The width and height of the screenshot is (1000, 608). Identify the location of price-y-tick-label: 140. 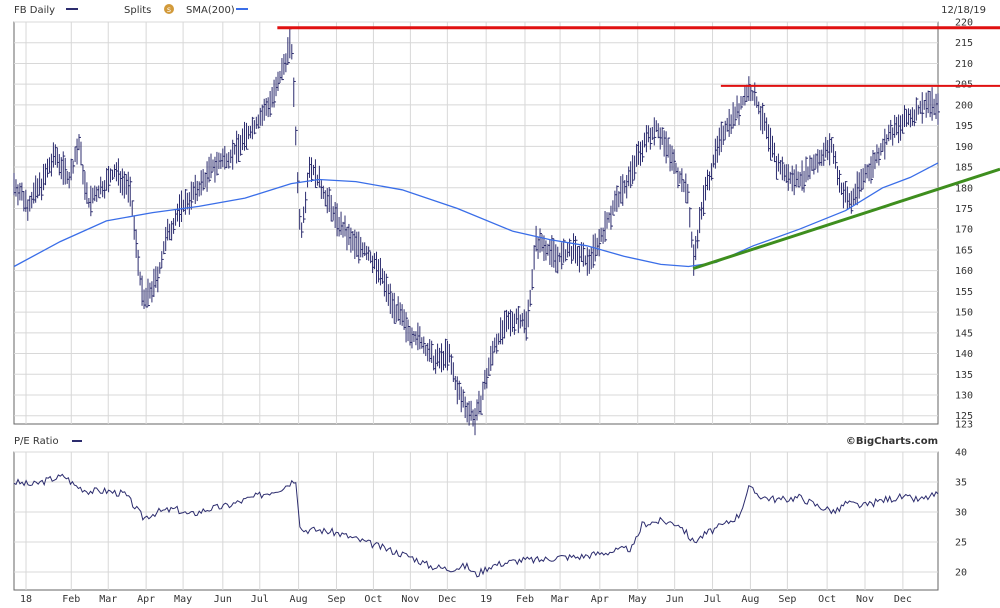
(964, 354).